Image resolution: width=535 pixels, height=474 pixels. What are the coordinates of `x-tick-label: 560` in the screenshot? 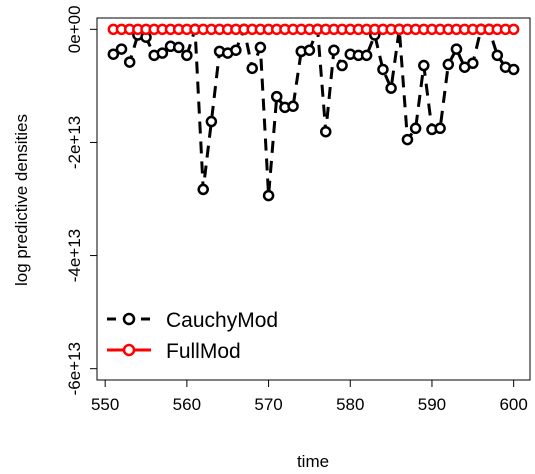 It's located at (187, 404).